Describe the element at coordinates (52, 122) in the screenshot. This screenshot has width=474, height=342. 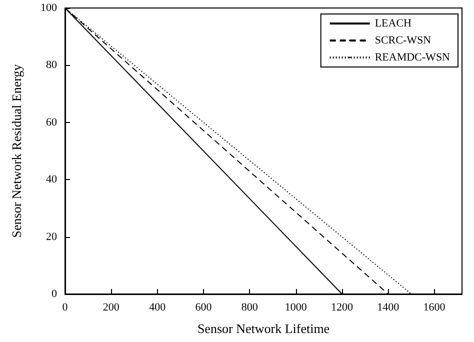
I see `y-tick-label: 60` at that location.